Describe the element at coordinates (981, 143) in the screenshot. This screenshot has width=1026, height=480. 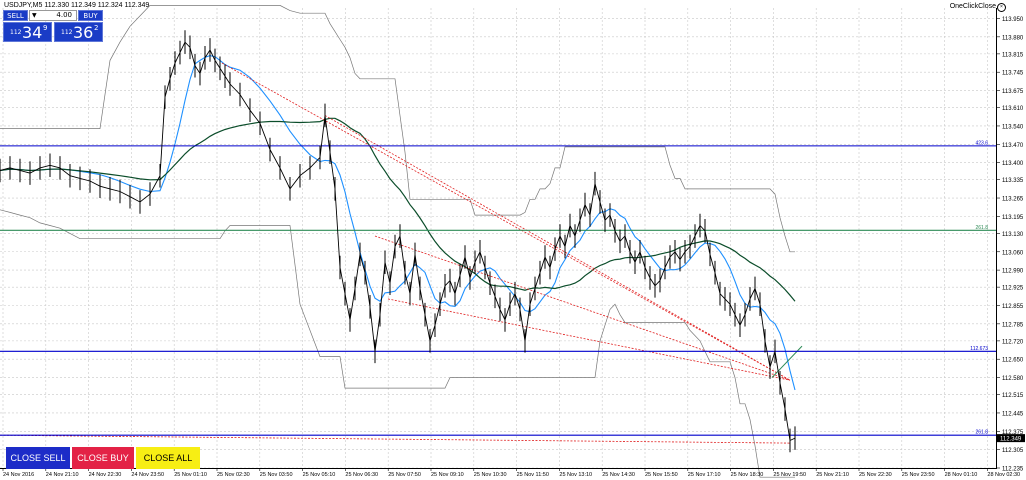
I see `level-label: 423.6` at that location.